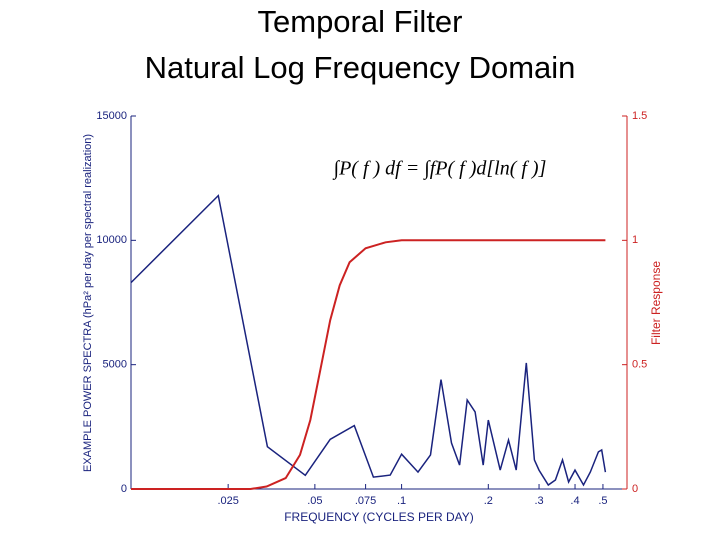 Image resolution: width=720 pixels, height=540 pixels. I want to click on y2-axis-label: Filter Response, so click(656, 303).